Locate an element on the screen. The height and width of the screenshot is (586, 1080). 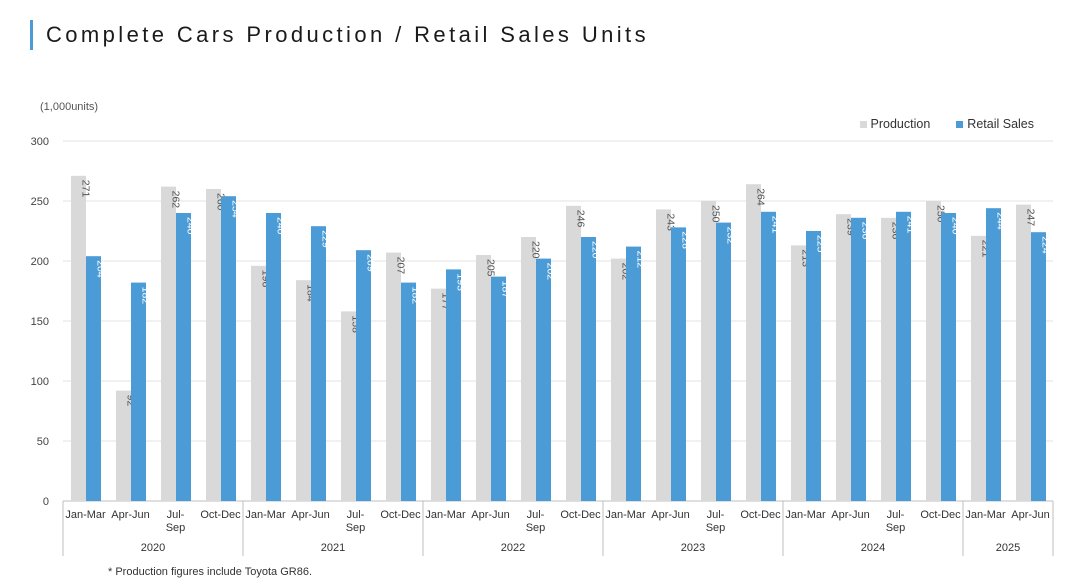
data-label-production: 250 is located at coordinates (716, 214).